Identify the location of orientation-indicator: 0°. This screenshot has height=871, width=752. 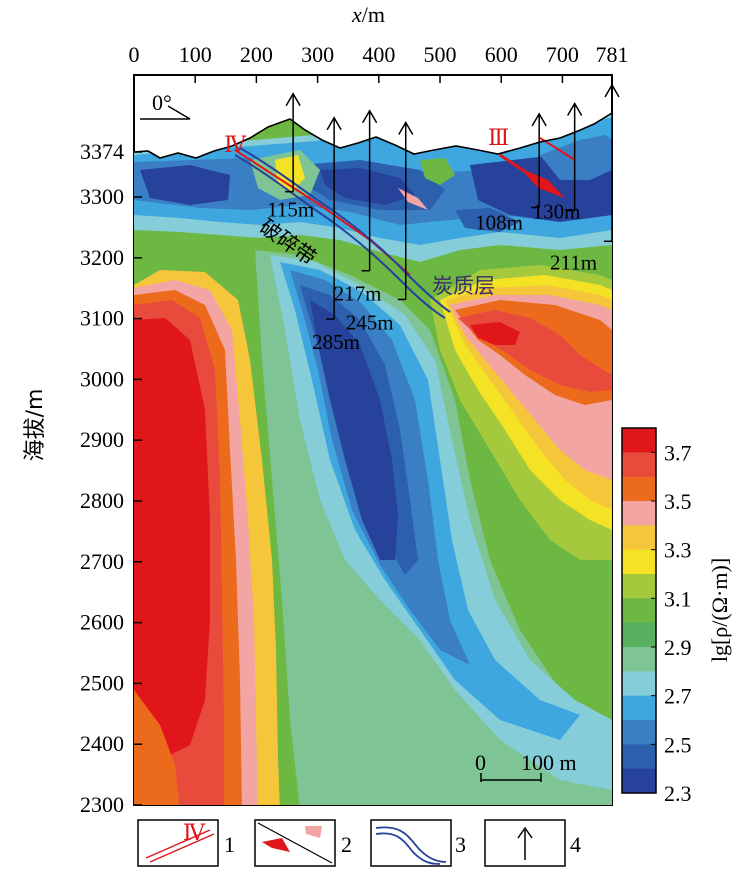
(165, 105).